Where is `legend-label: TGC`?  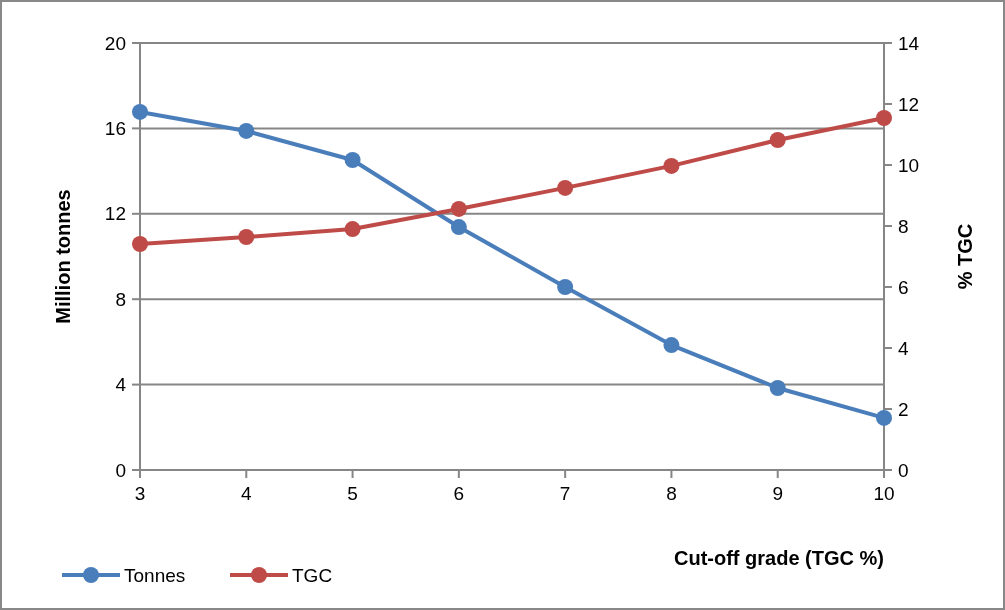
legend-label: TGC is located at coordinates (312, 575).